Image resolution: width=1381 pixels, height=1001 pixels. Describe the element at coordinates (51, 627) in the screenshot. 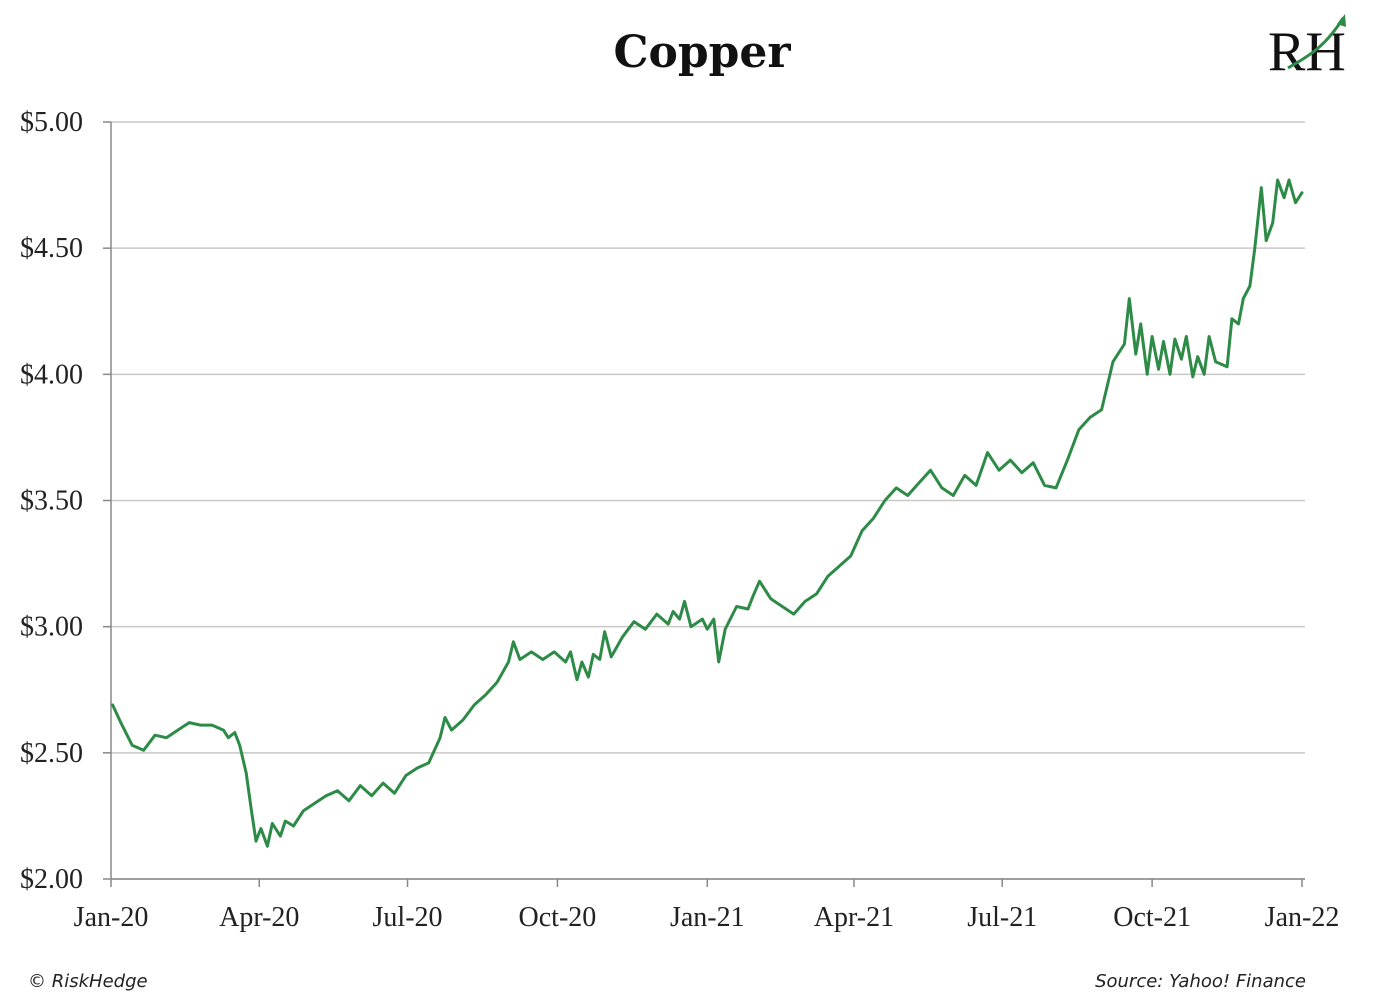

I see `y-tick-label: $3.00` at that location.